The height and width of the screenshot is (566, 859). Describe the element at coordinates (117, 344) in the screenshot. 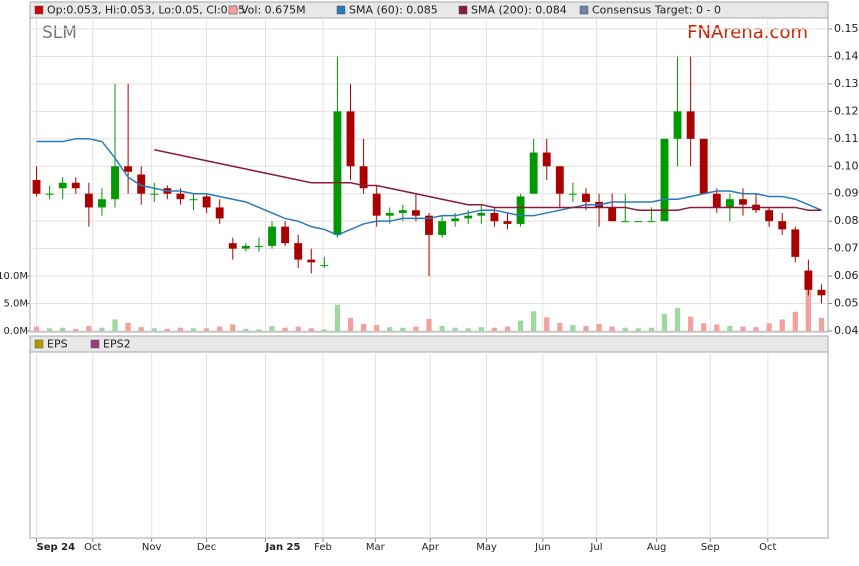

I see `legend-label: EPS2` at that location.